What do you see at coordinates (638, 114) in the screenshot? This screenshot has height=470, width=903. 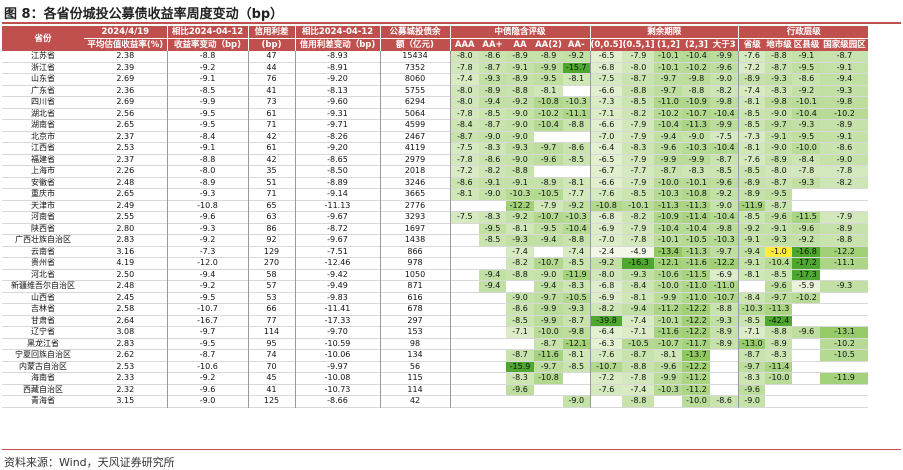 I see `maturity-cell: -8.2` at bounding box center [638, 114].